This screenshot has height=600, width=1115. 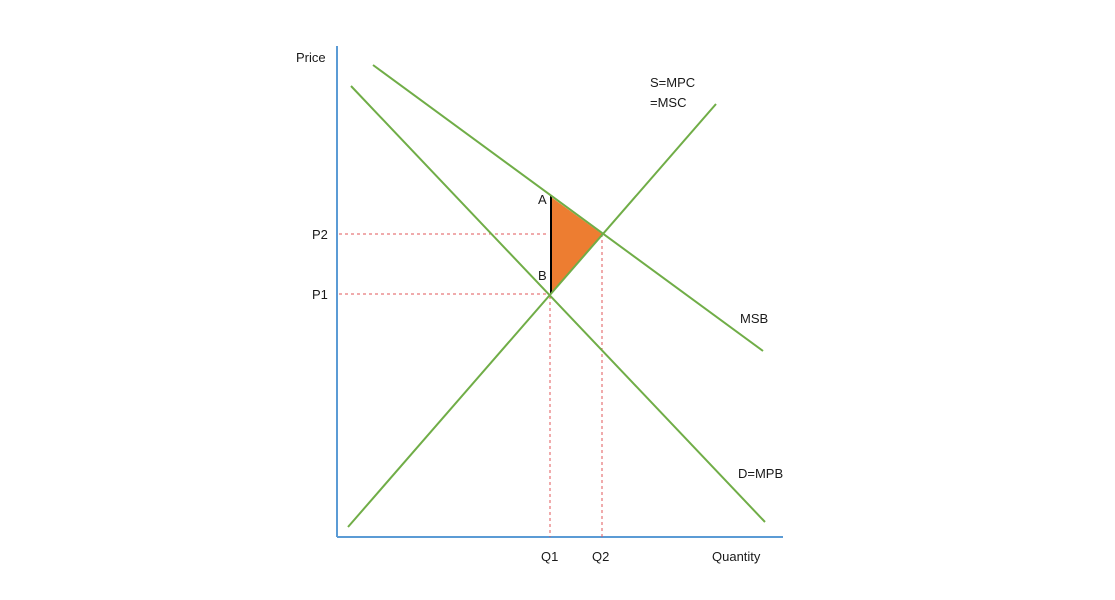 What do you see at coordinates (668, 102) in the screenshot?
I see `supply-label-line2: =MSC` at bounding box center [668, 102].